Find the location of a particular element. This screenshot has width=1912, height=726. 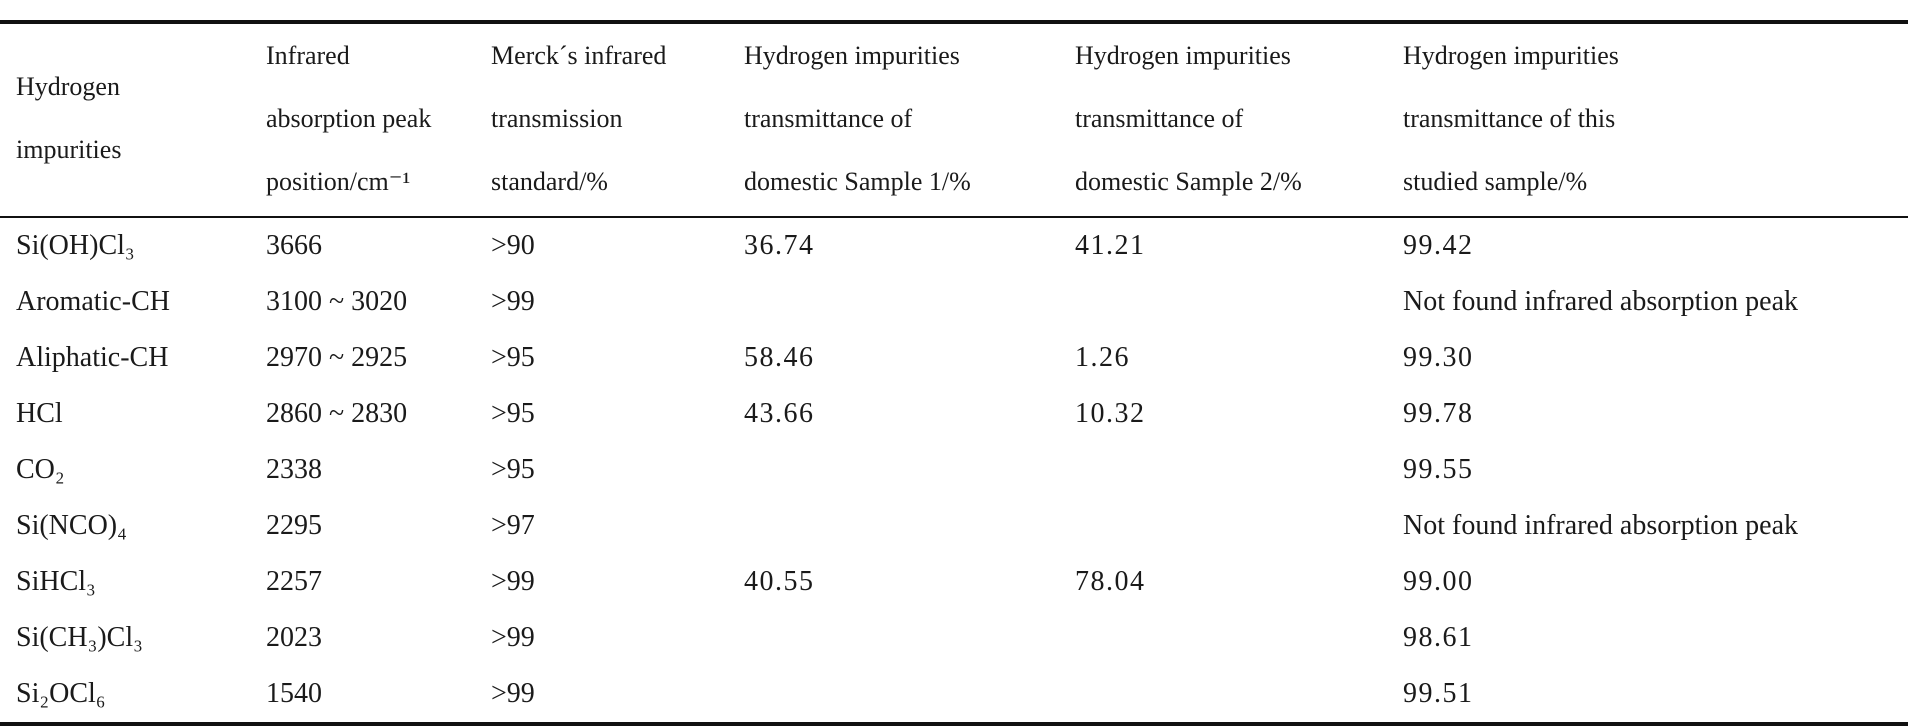

header-line: transmission is located at coordinates (557, 118).